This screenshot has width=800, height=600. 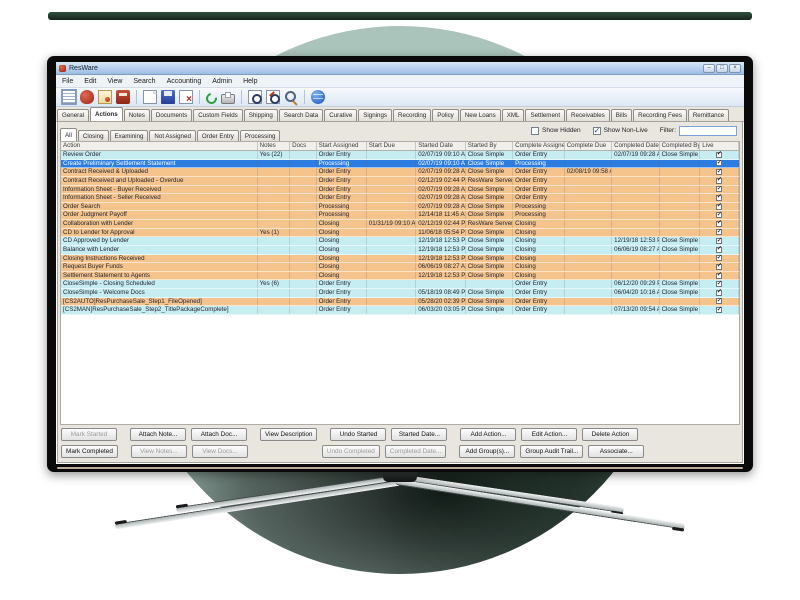 I want to click on minimize-button: –, so click(x=709, y=68).